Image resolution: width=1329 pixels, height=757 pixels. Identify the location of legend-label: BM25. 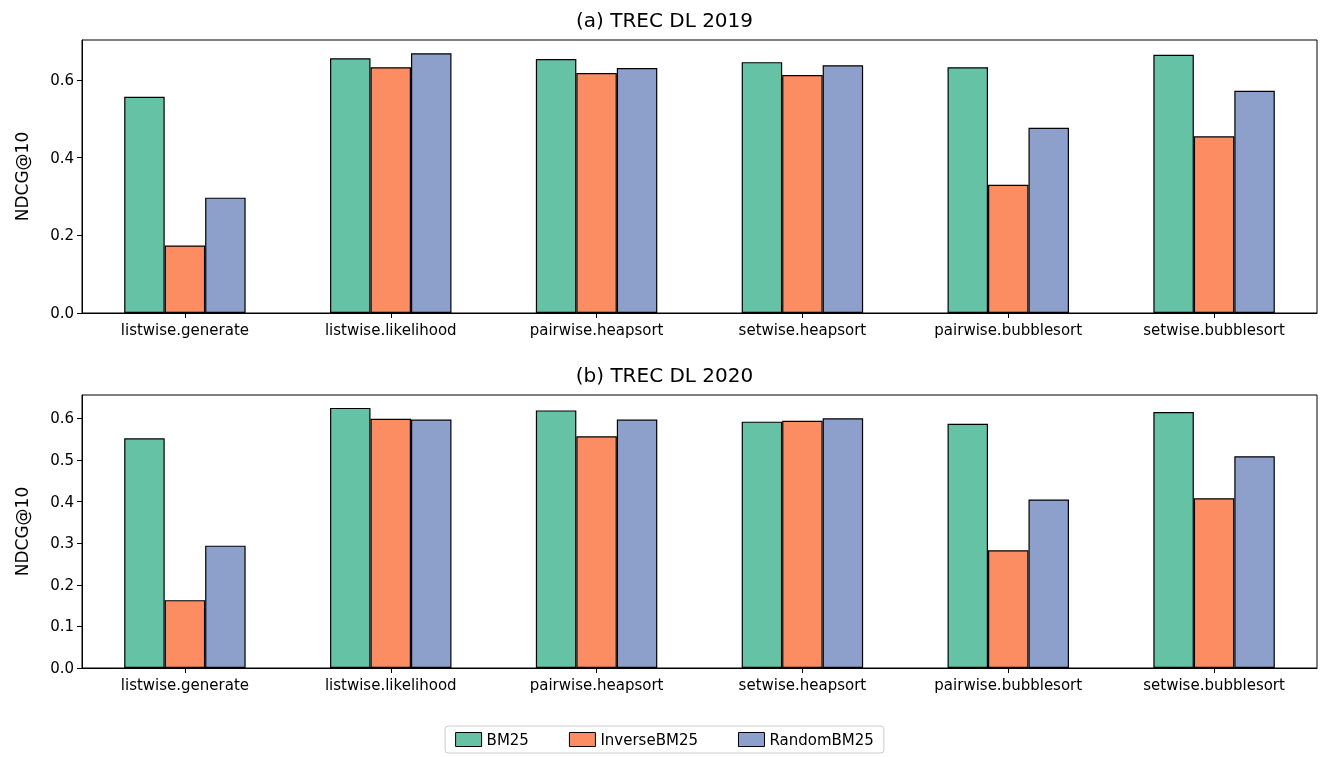
(507, 739).